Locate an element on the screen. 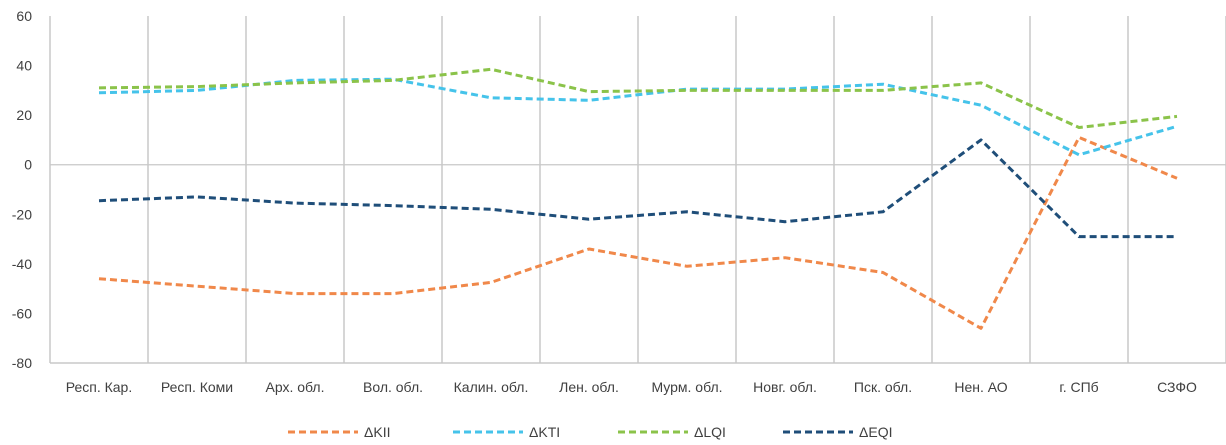 The width and height of the screenshot is (1226, 445). x-tick-label: Лен. обл. is located at coordinates (589, 387).